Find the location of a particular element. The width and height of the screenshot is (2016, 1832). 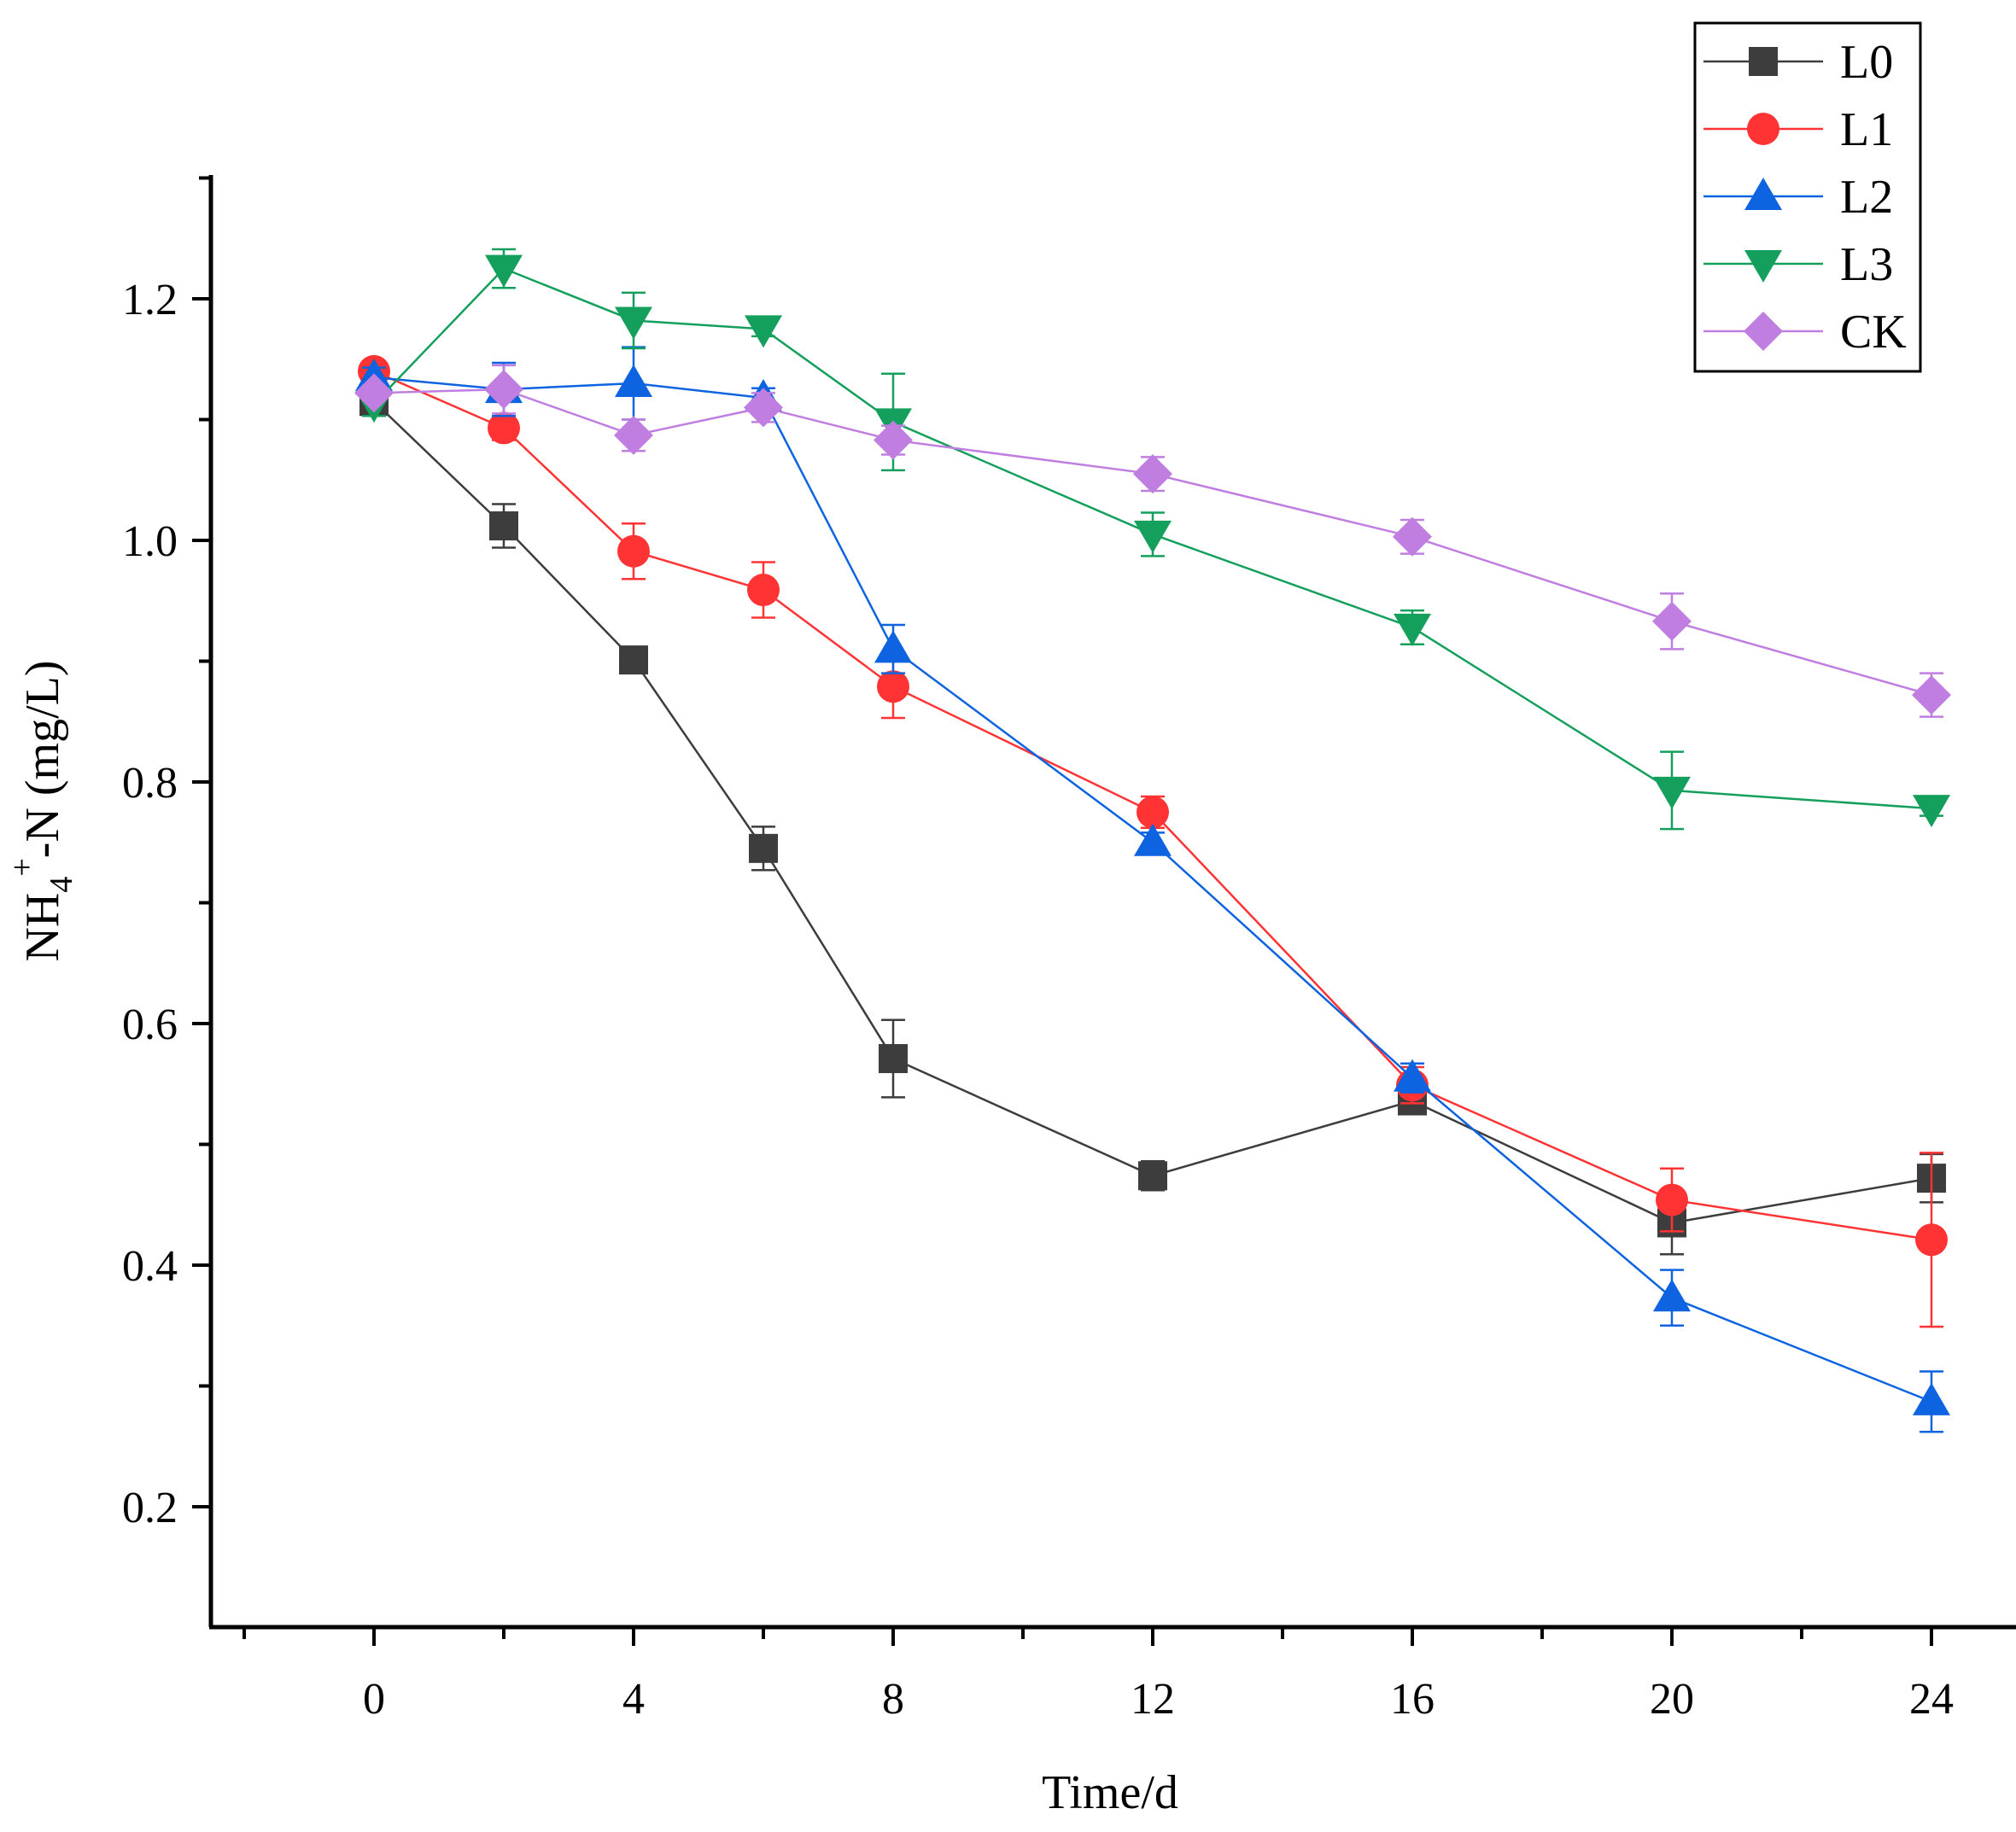

legend-item-l0: L0 is located at coordinates (1798, 62).